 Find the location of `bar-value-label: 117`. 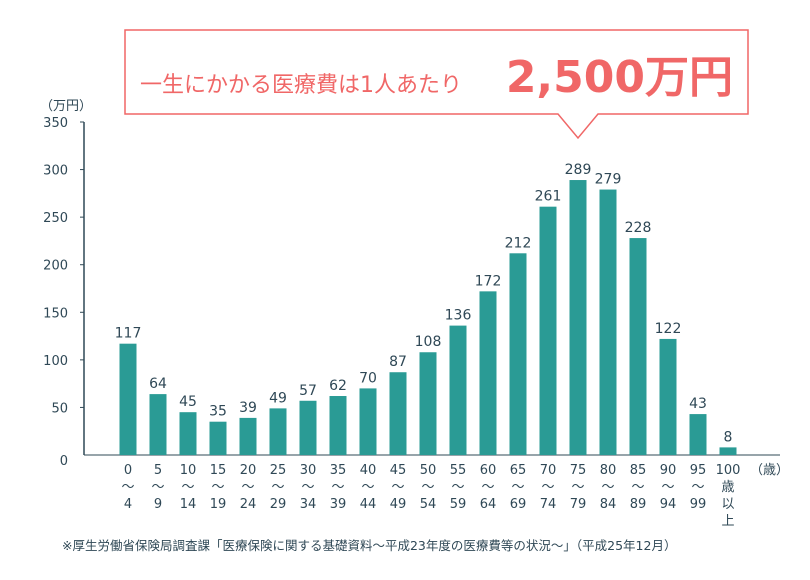

bar-value-label: 117 is located at coordinates (128, 334).